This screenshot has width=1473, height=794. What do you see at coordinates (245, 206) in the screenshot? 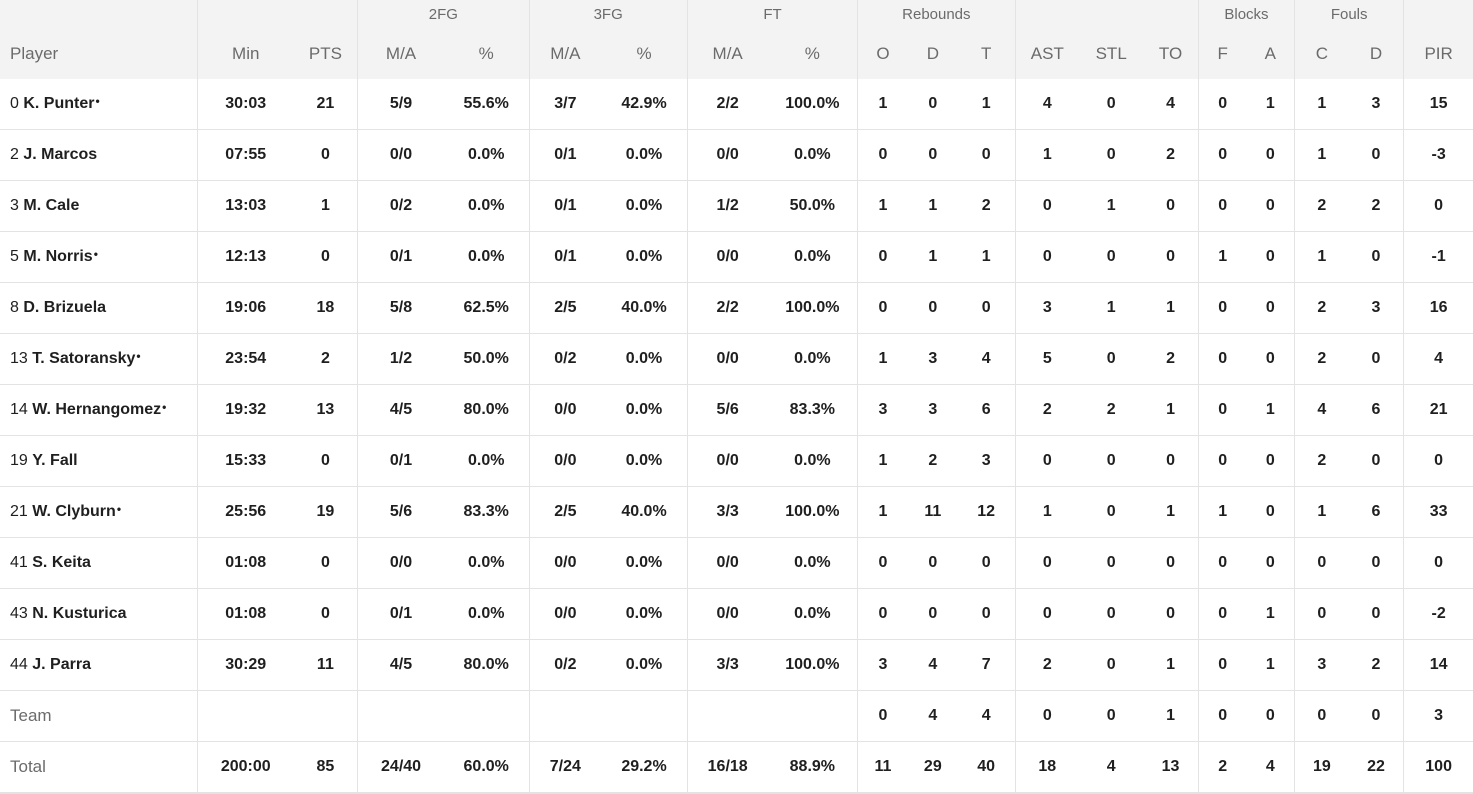
I see `stat-min: 13:03` at bounding box center [245, 206].